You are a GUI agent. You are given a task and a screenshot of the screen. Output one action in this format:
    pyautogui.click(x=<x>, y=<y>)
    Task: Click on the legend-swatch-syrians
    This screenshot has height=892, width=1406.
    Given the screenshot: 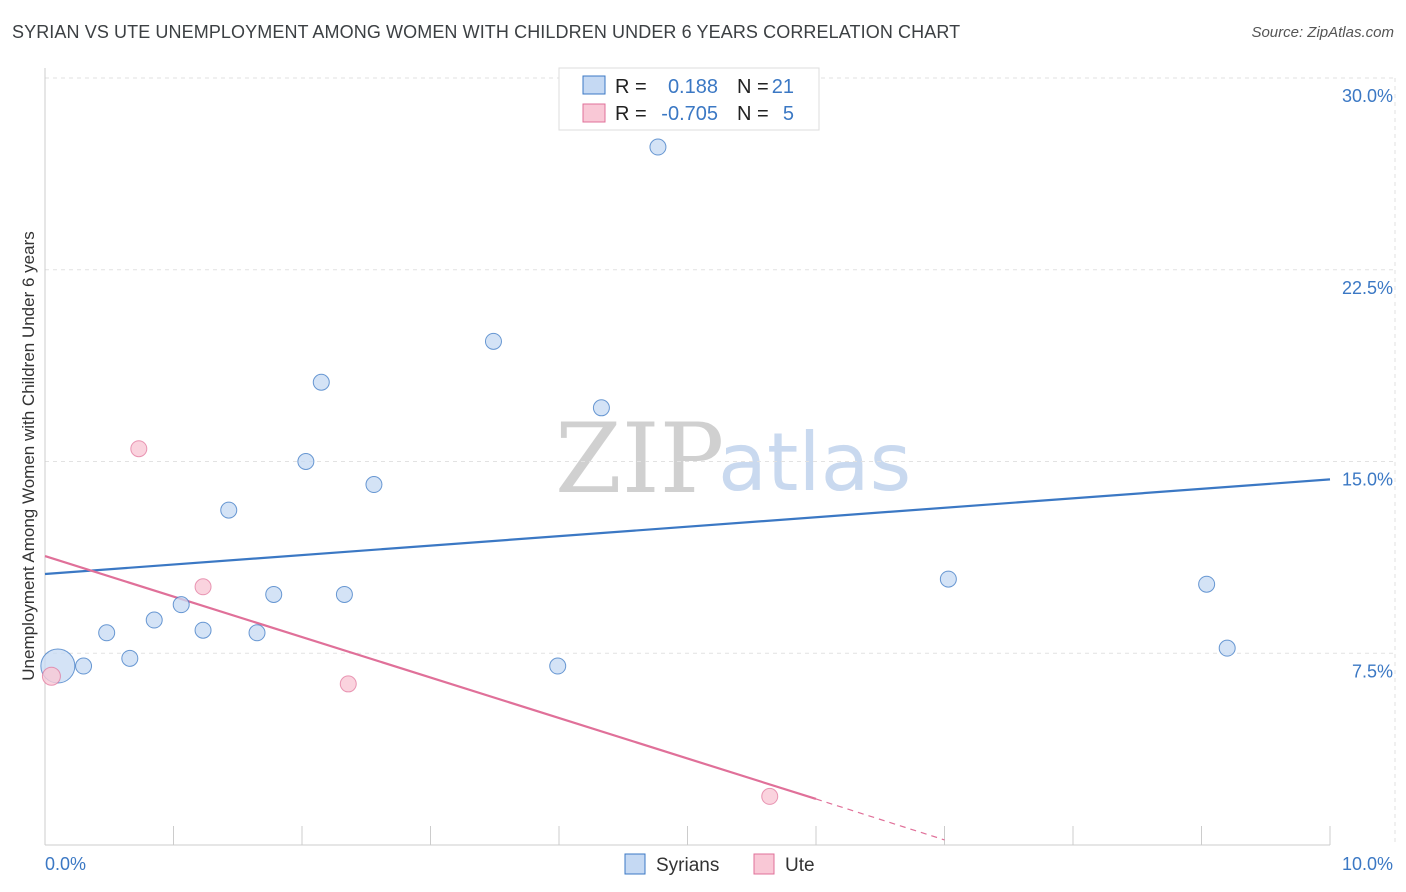 What is the action you would take?
    pyautogui.click(x=594, y=85)
    